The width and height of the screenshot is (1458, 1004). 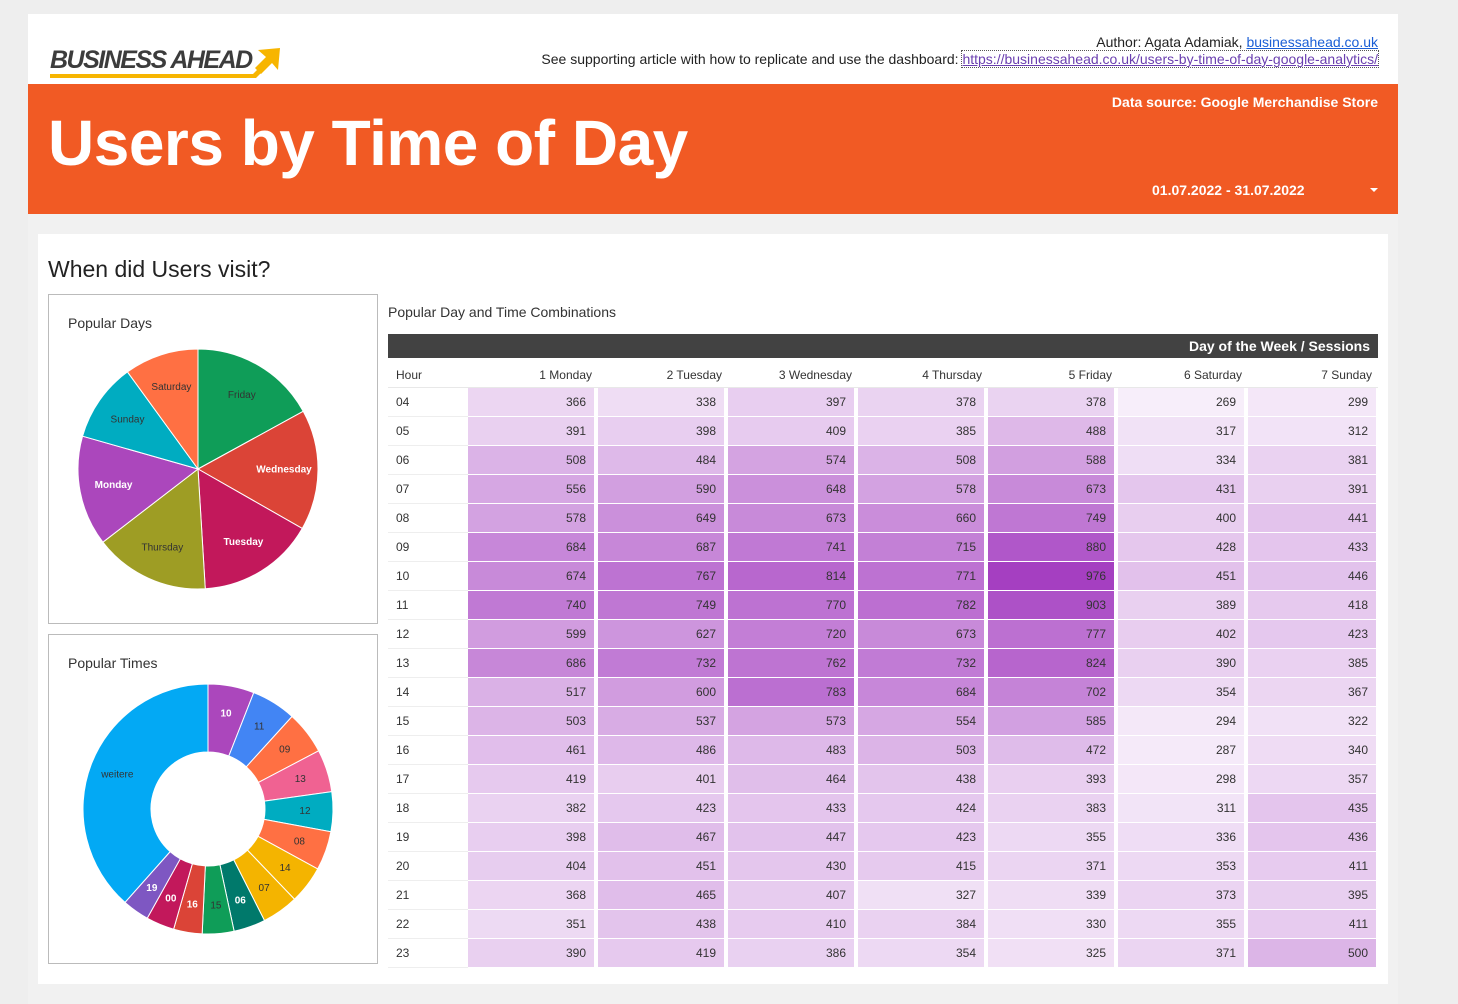 I want to click on heatmap-cell: 451, so click(x=1183, y=576).